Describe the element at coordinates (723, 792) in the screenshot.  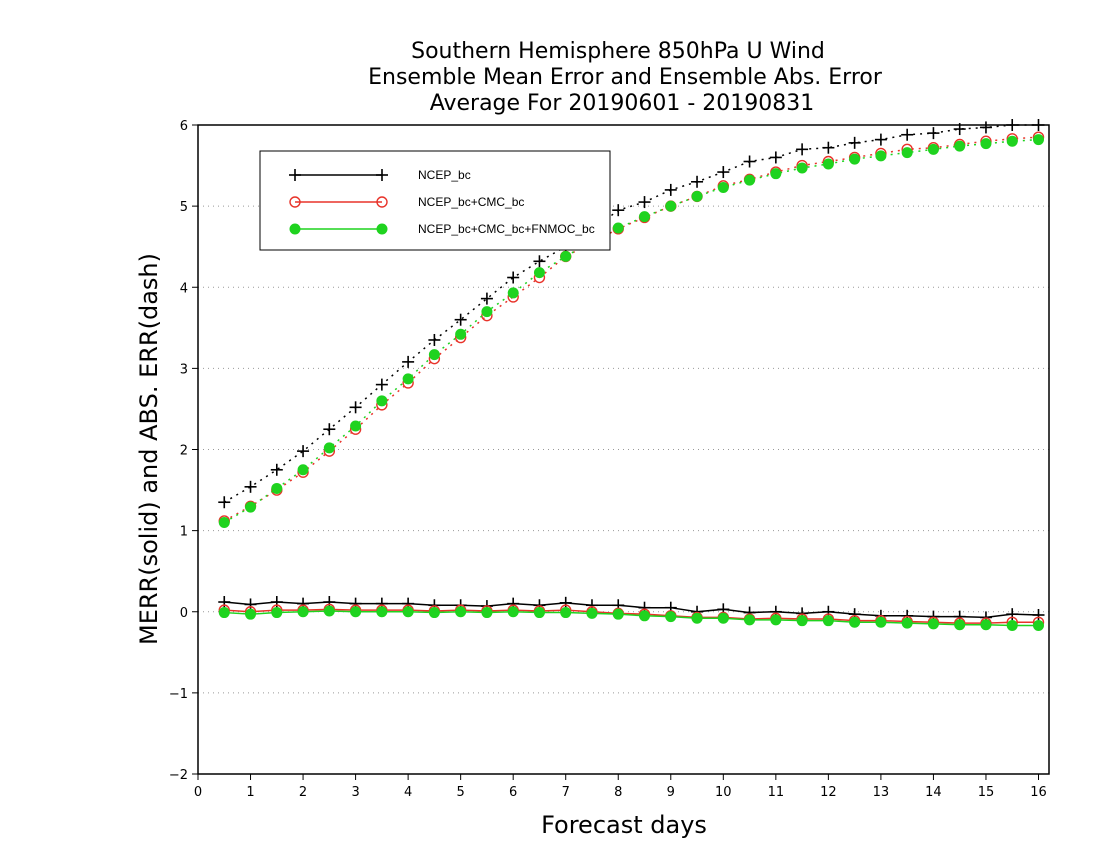
I see `x-tick-label: 10` at that location.